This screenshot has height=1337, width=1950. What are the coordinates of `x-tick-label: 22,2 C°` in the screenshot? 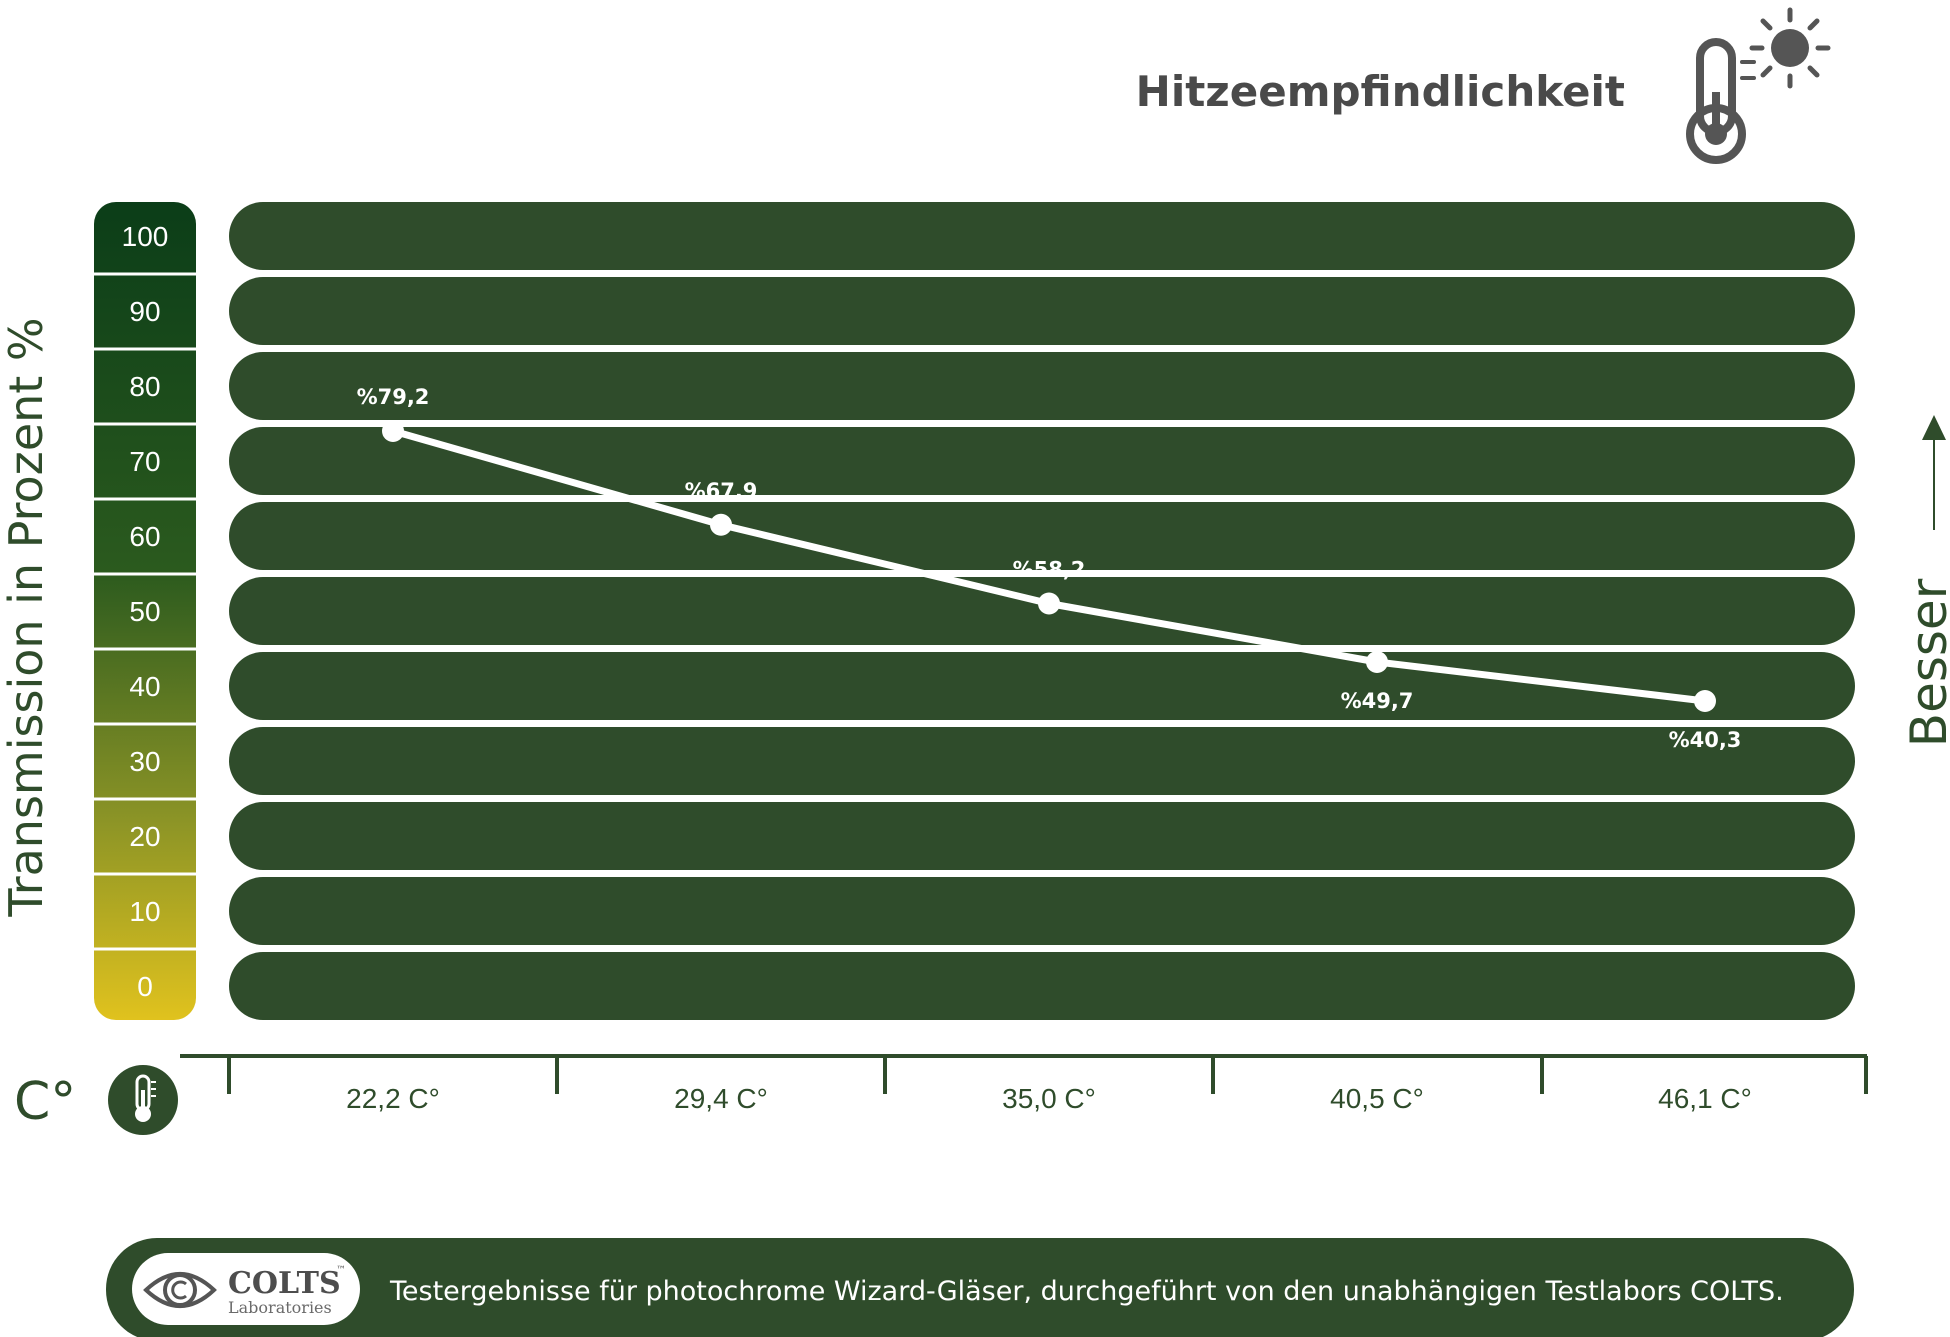 It's located at (393, 1098).